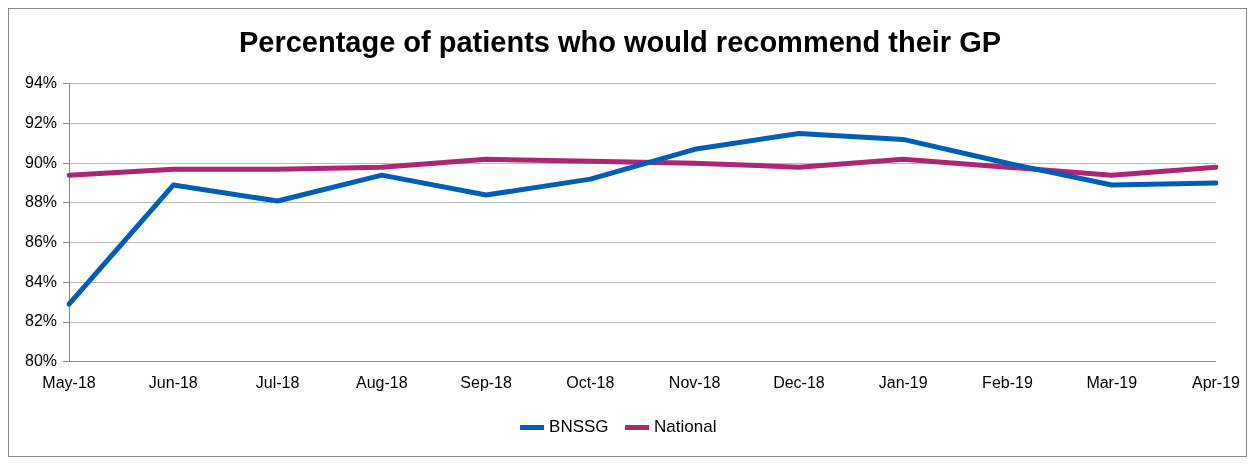 Image resolution: width=1255 pixels, height=465 pixels. Describe the element at coordinates (41, 242) in the screenshot. I see `y-tick-label: 86%` at that location.